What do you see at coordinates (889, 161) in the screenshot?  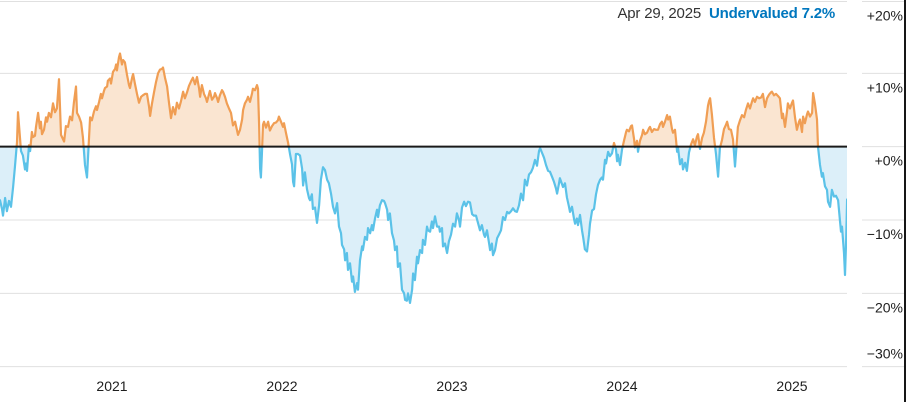 I see `y-axis-tick-label: +0%` at bounding box center [889, 161].